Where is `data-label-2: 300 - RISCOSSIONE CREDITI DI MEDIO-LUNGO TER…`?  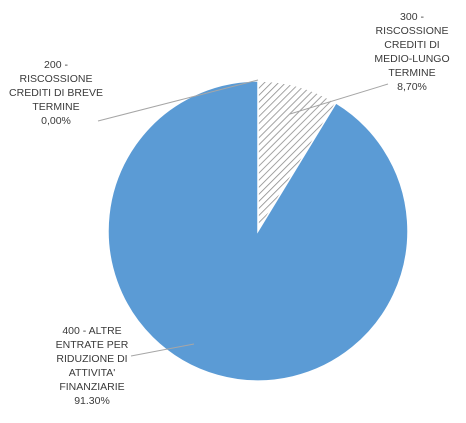 data-label-2: 300 - RISCOSSIONE CREDITI DI MEDIO-LUNGO TER… is located at coordinates (411, 52).